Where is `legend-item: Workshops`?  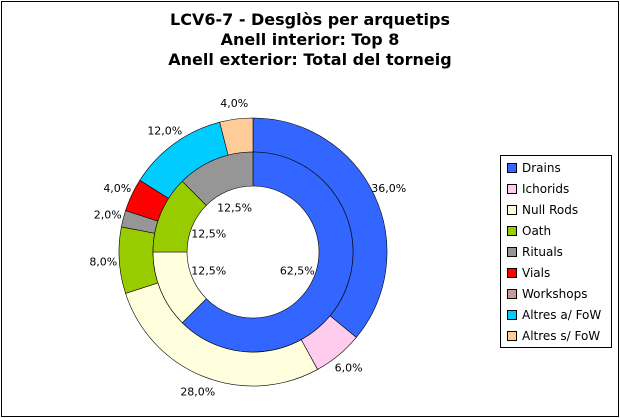 legend-item: Workshops is located at coordinates (547, 294).